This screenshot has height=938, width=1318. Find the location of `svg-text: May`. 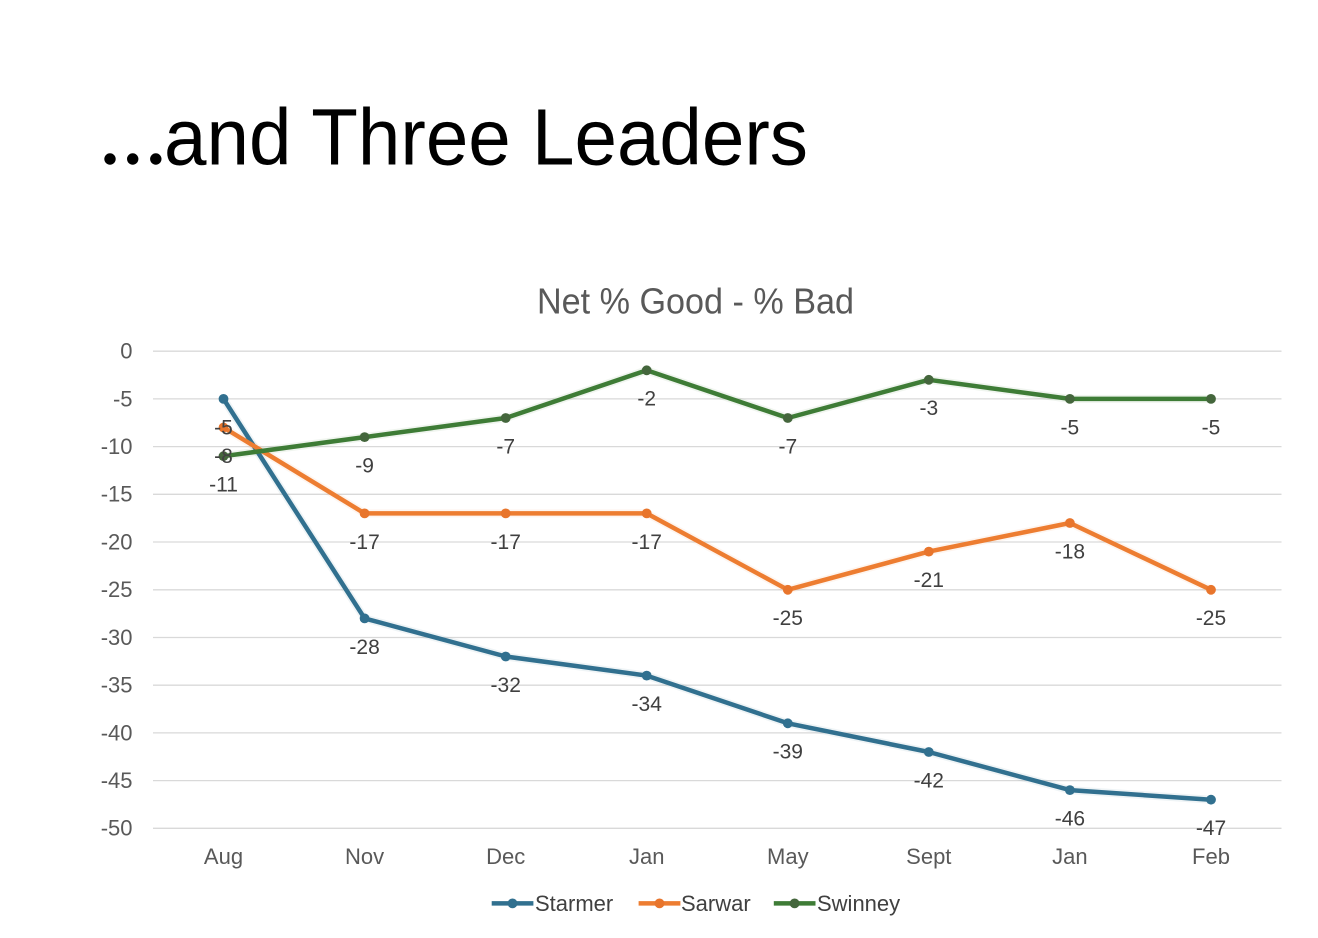

svg-text: May is located at coordinates (788, 856).